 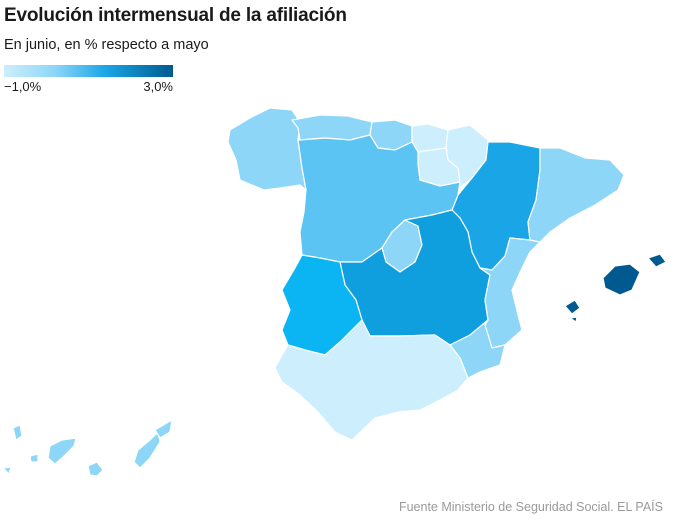 I want to click on region-canarias-la-palma: Canarias, so click(x=17, y=432).